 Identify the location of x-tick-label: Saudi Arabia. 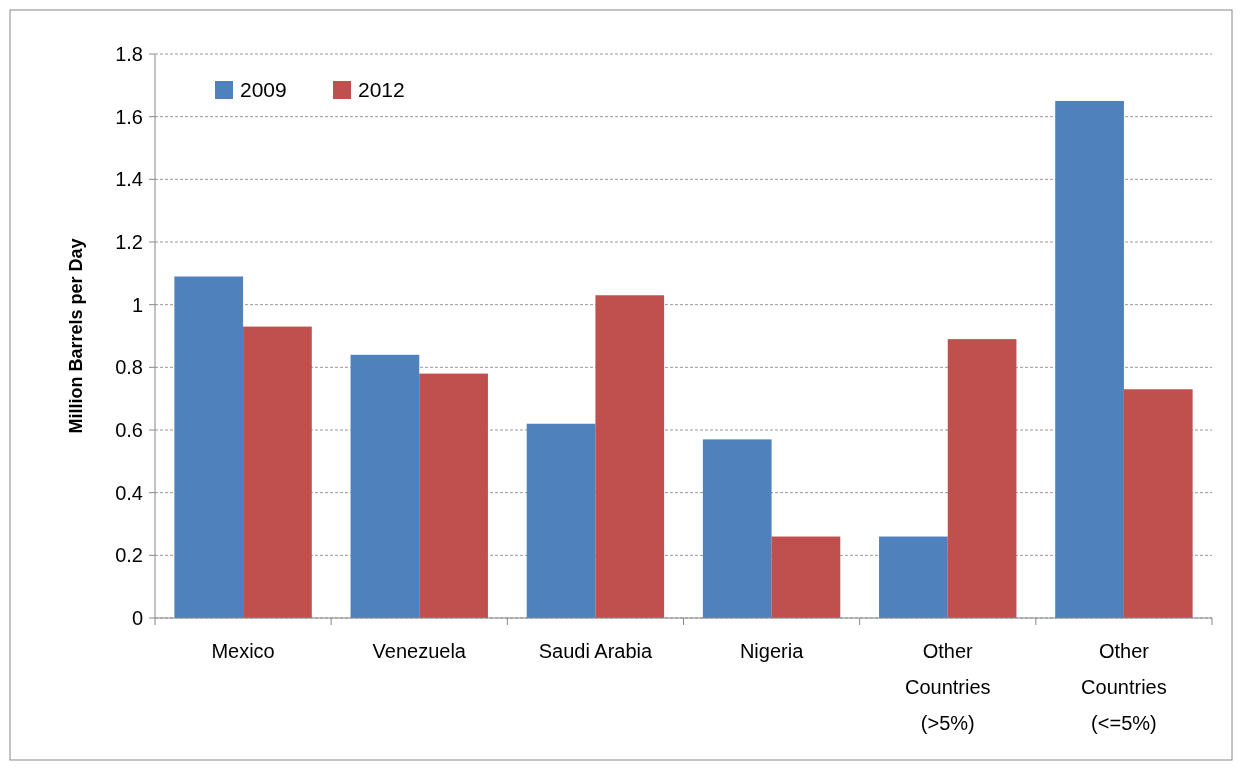
(595, 651).